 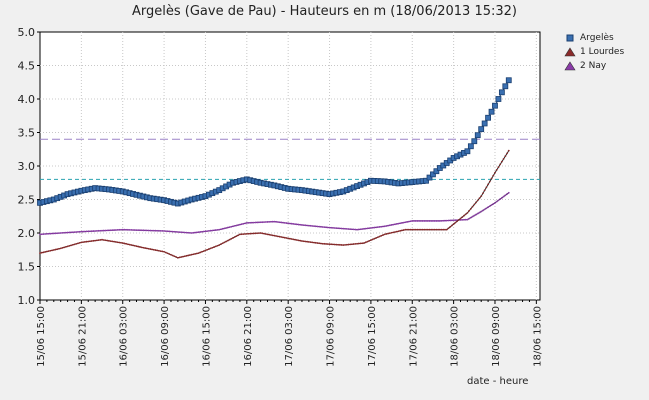 What do you see at coordinates (248, 336) in the screenshot?
I see `x-tick-label: 16/06 21:00` at bounding box center [248, 336].